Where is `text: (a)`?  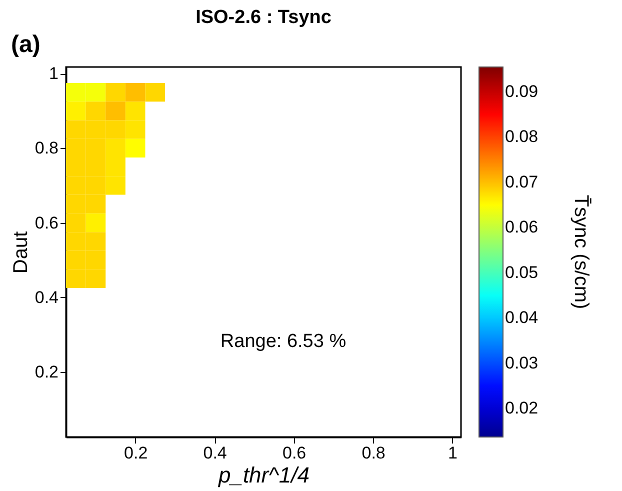 text: (a) is located at coordinates (25, 44).